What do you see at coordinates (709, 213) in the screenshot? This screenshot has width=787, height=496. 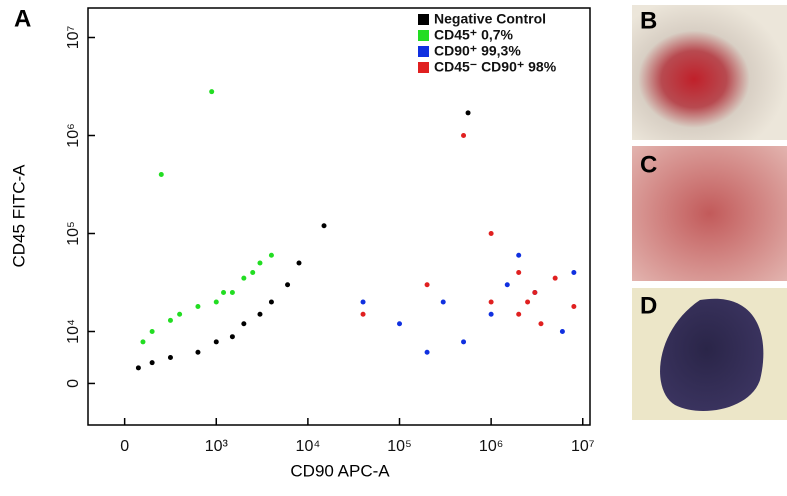 I see `image-c` at bounding box center [709, 213].